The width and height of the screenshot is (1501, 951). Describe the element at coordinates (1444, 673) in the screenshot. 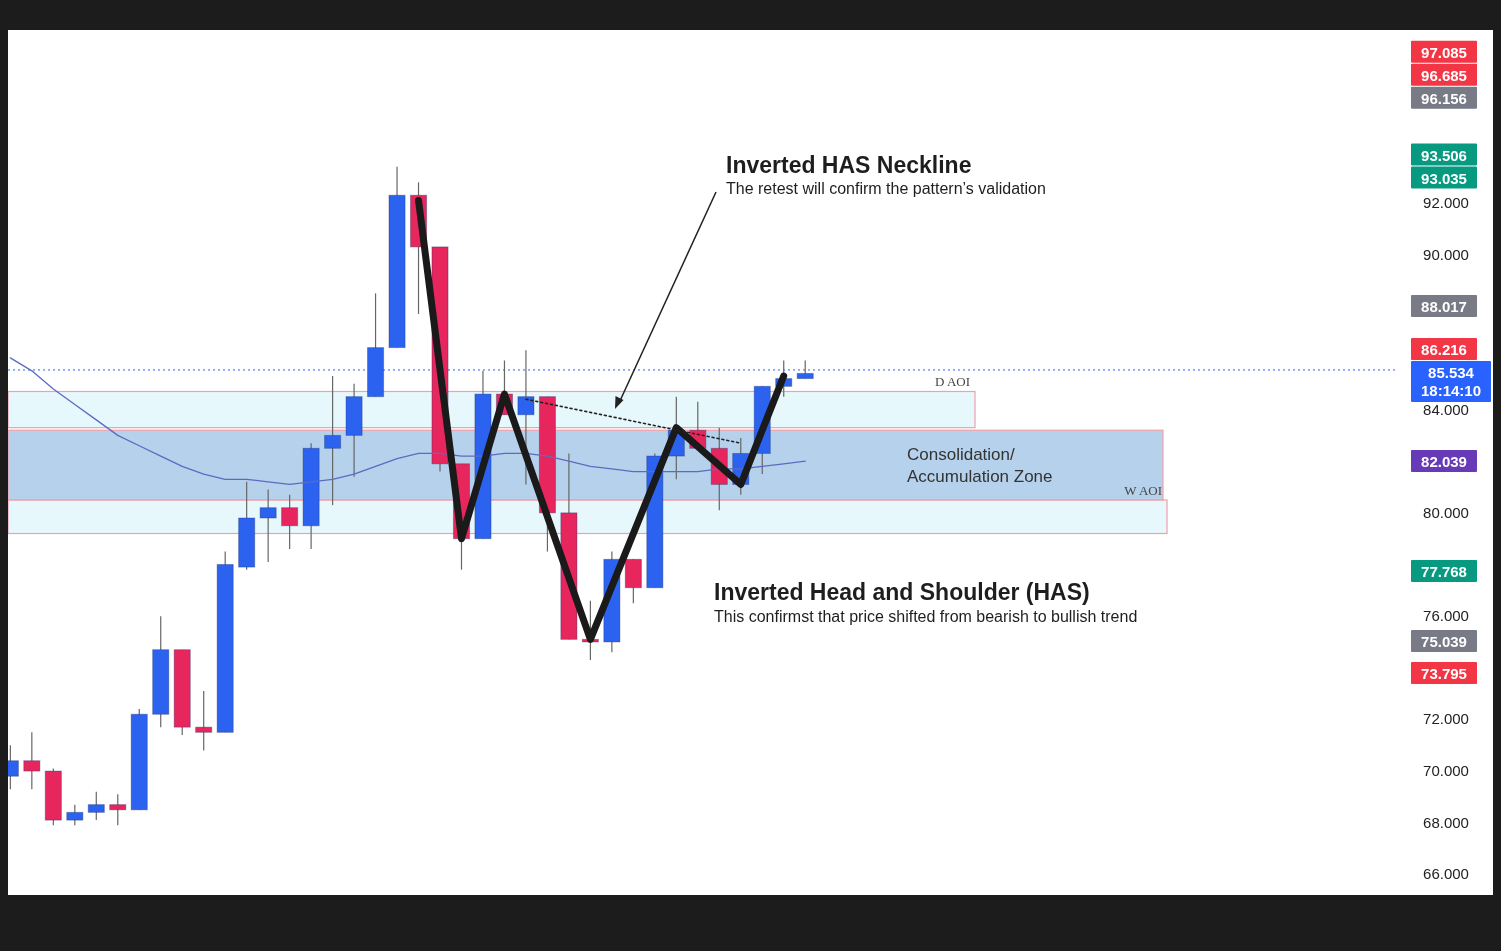

I see `text: 73.795` at that location.